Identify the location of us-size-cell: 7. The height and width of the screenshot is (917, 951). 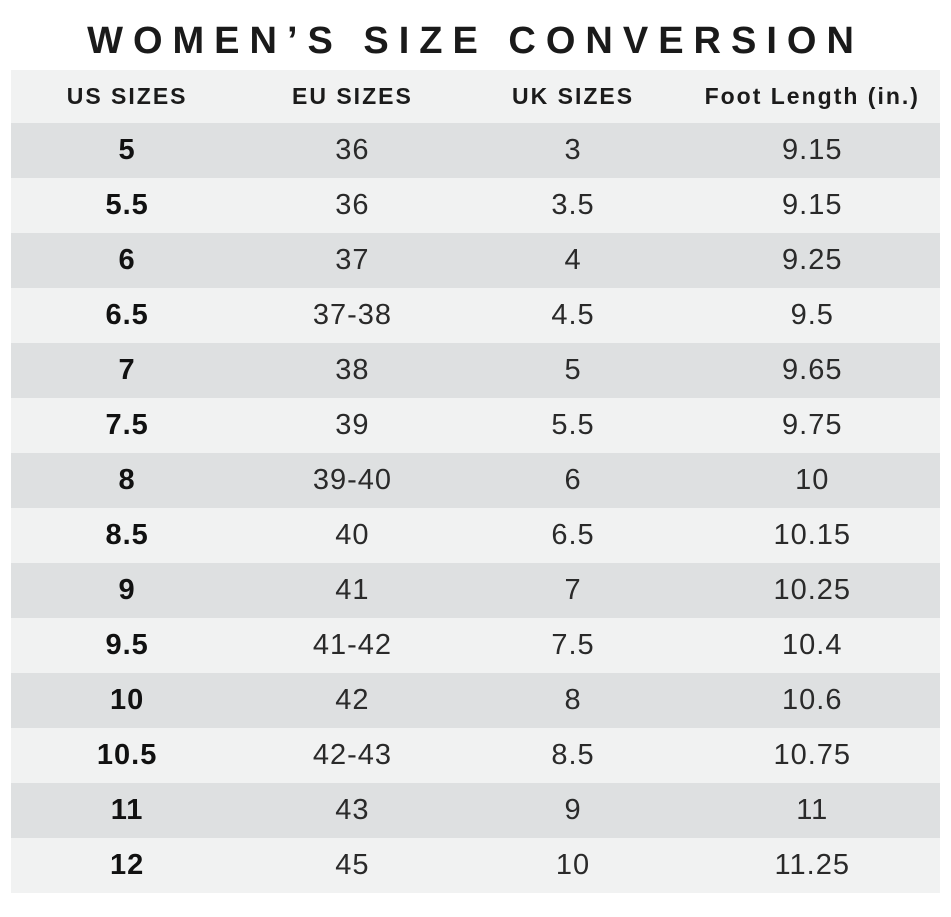
(127, 370).